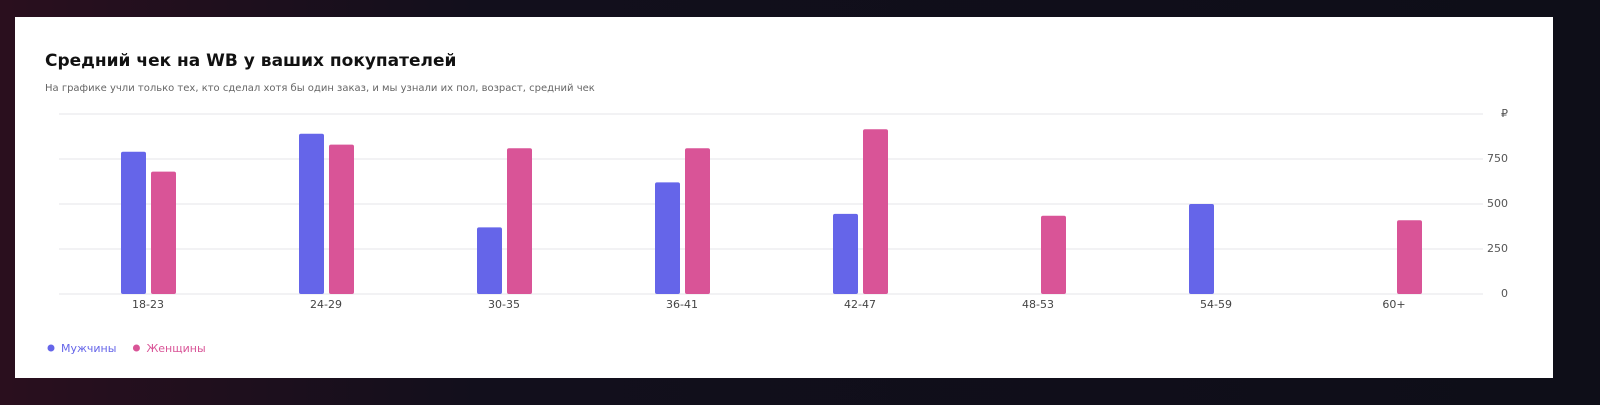 This screenshot has width=1600, height=405. What do you see at coordinates (504, 304) in the screenshot?
I see `x-tick-label: 30-35` at bounding box center [504, 304].